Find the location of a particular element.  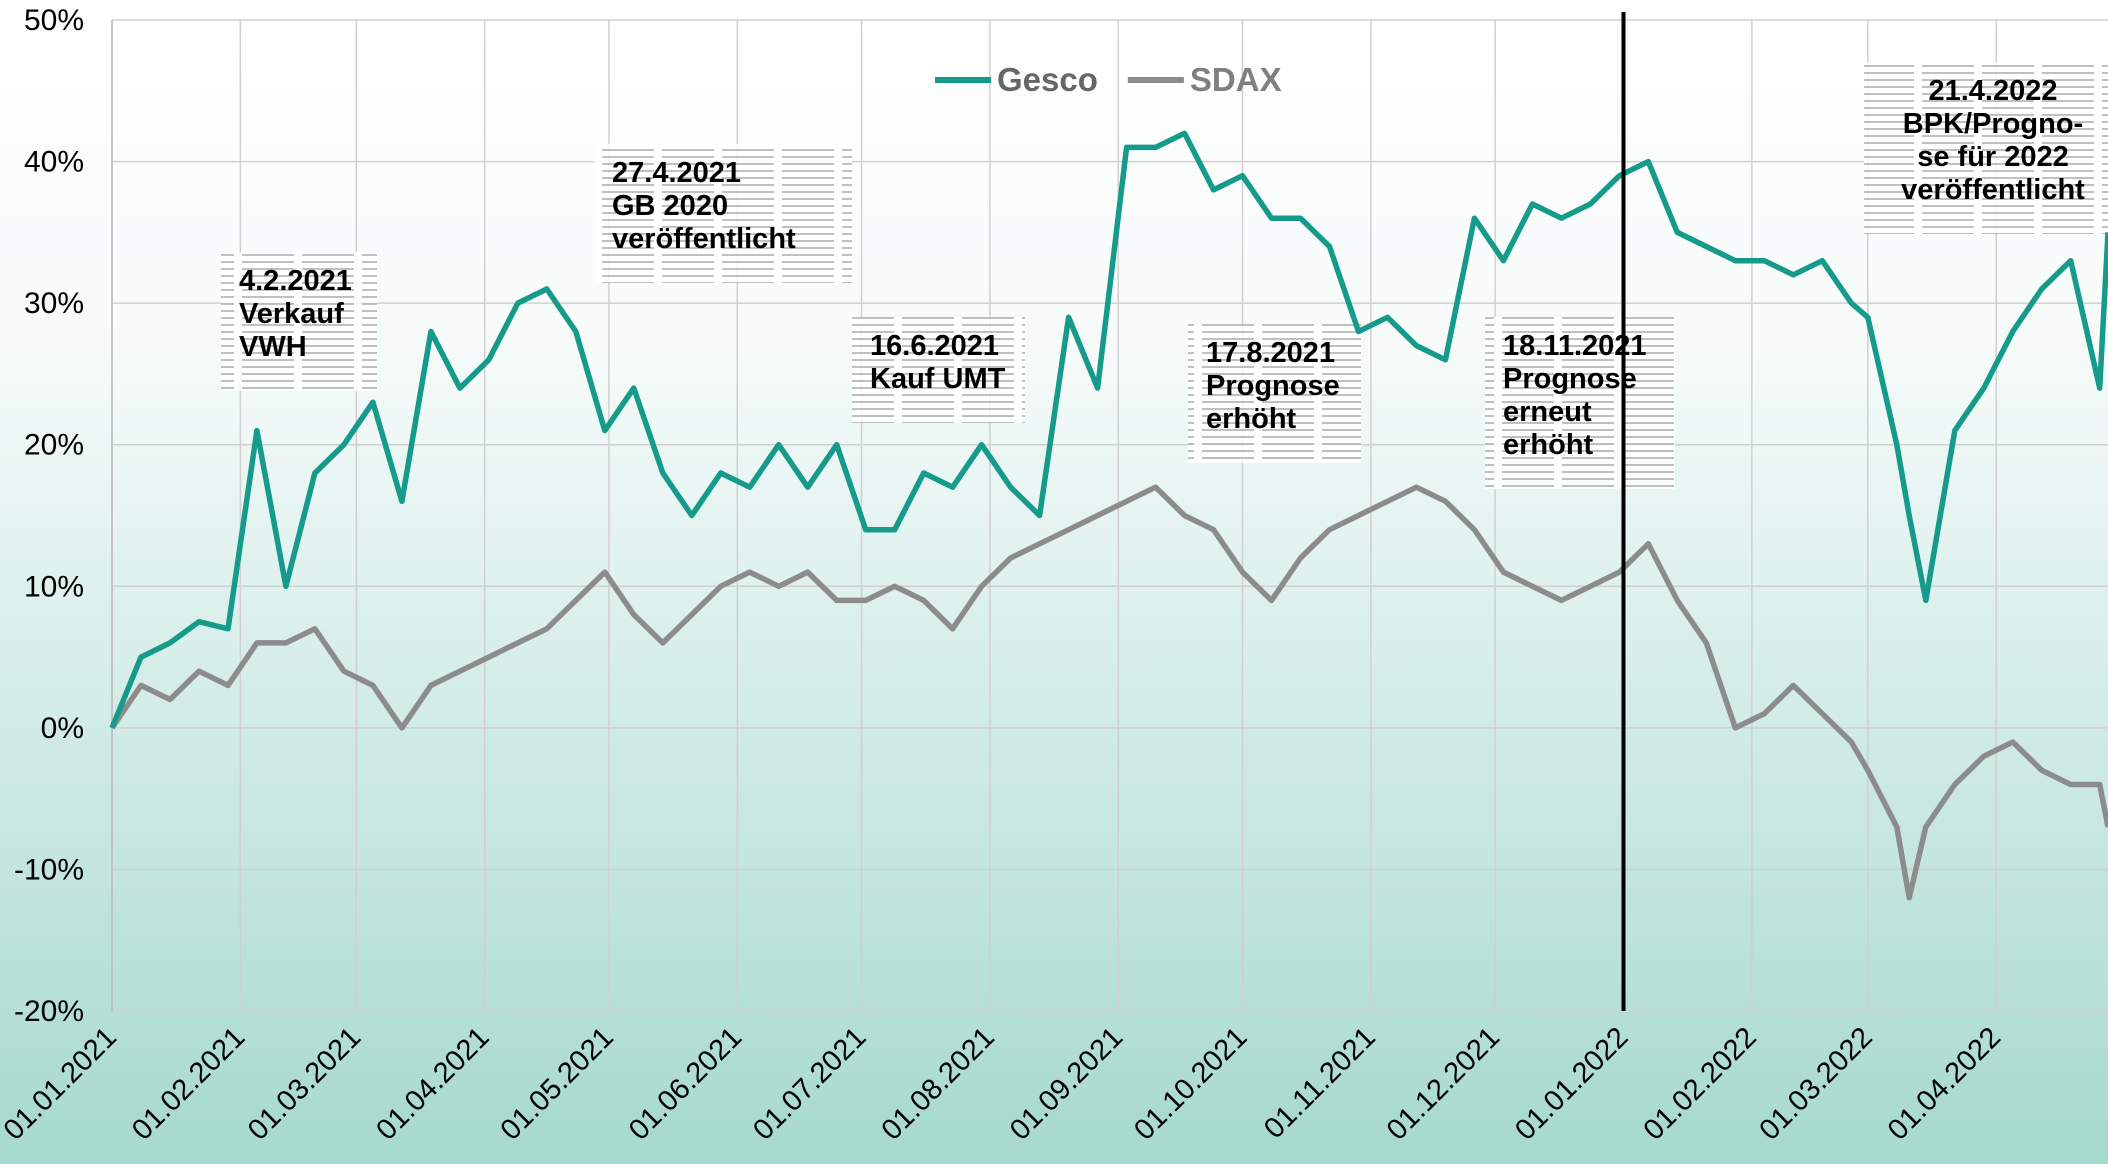

annotation: erneut is located at coordinates (1547, 412).